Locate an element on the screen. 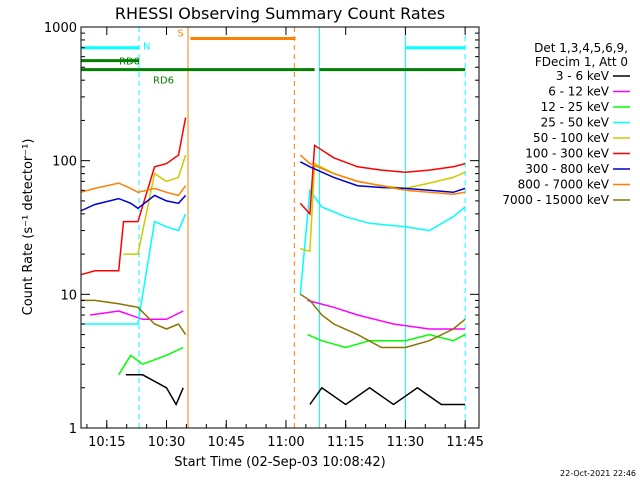 Image resolution: width=640 pixels, height=480 pixels. flag-label-rd0: RD0 is located at coordinates (129, 62).